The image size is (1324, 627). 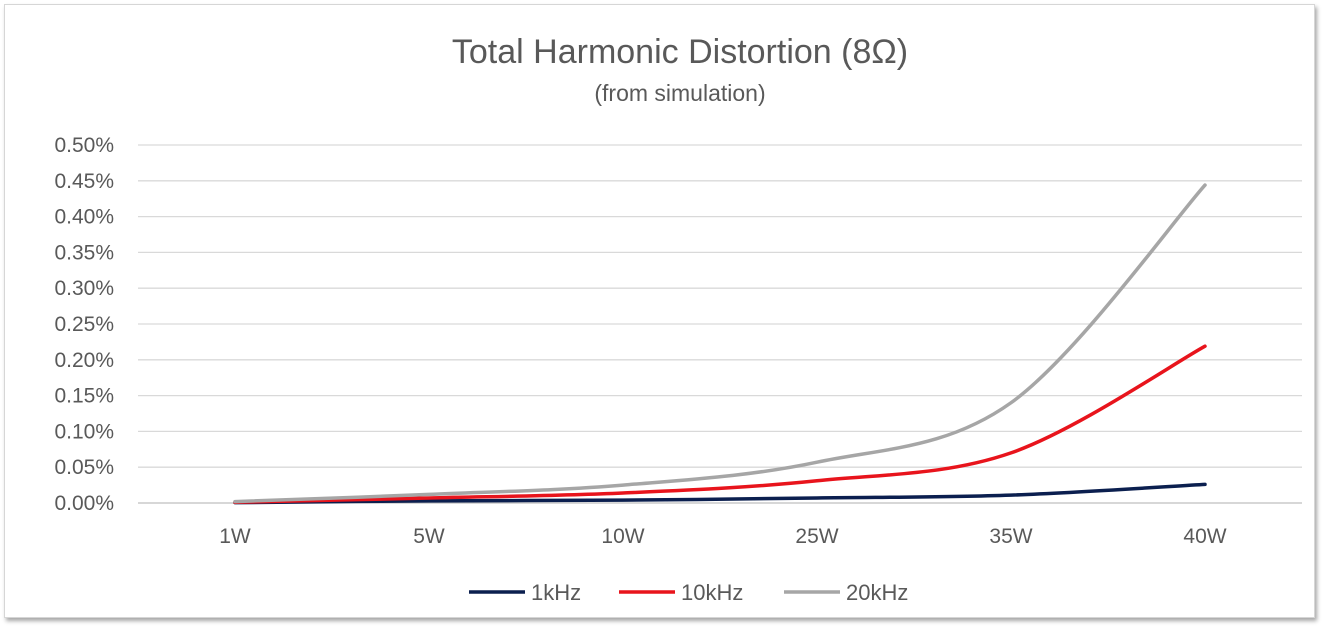 What do you see at coordinates (679, 93) in the screenshot?
I see `chart-subtitle: (from simulation)` at bounding box center [679, 93].